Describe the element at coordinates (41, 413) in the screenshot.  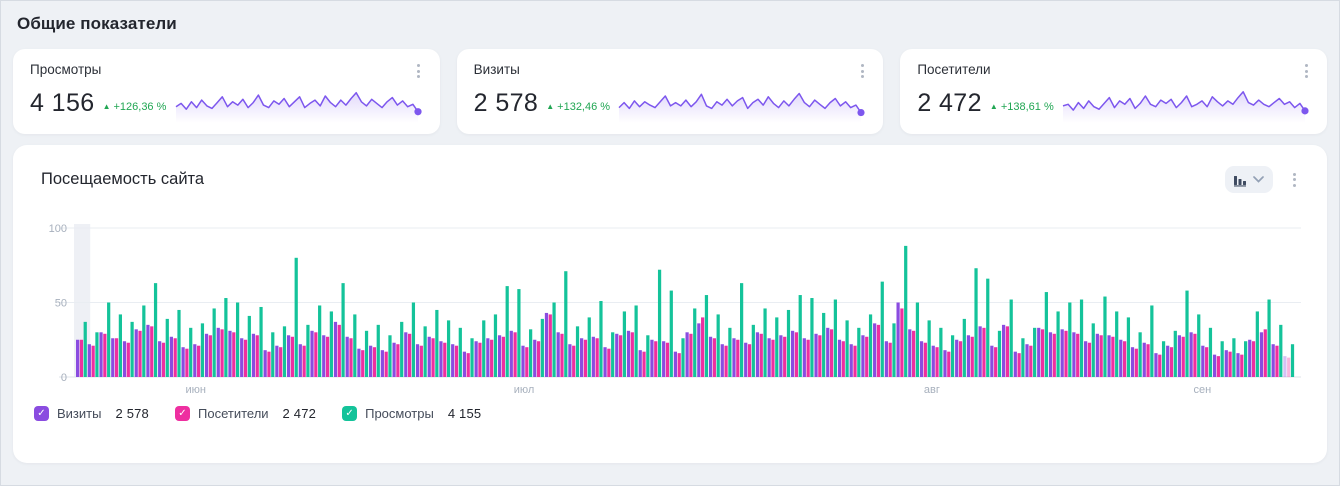
I see `legend-checkbox-visits: ✓` at that location.